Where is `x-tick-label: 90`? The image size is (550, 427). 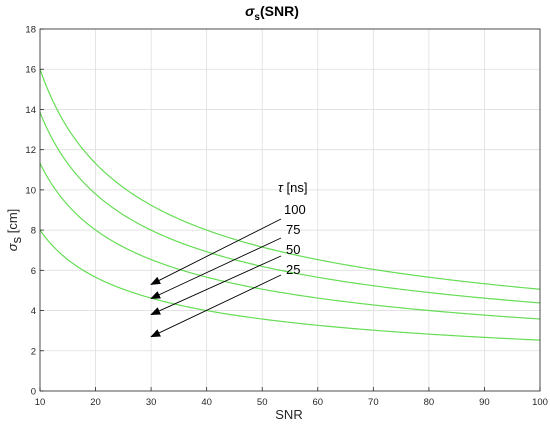
x-tick-label: 90 is located at coordinates (484, 402).